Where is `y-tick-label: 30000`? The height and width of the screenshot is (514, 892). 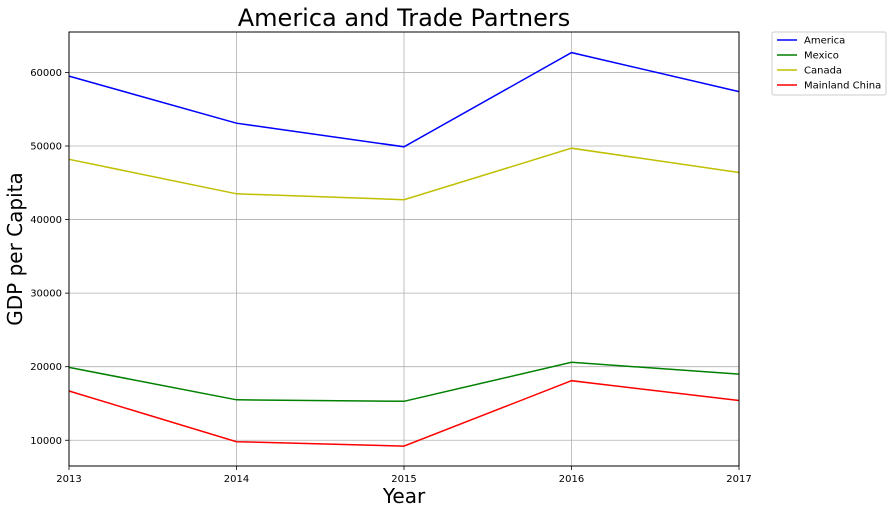 y-tick-label: 30000 is located at coordinates (46, 294).